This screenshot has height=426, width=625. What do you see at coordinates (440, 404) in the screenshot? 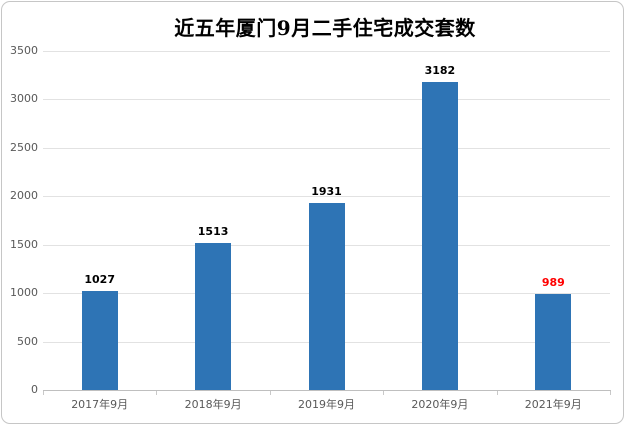
I see `x-axis-label: 2020年9月` at bounding box center [440, 404].